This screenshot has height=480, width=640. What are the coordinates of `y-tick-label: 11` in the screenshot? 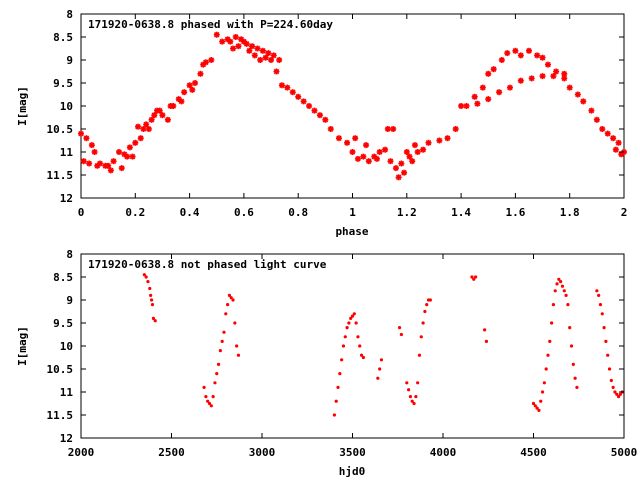 It's located at (67, 152).